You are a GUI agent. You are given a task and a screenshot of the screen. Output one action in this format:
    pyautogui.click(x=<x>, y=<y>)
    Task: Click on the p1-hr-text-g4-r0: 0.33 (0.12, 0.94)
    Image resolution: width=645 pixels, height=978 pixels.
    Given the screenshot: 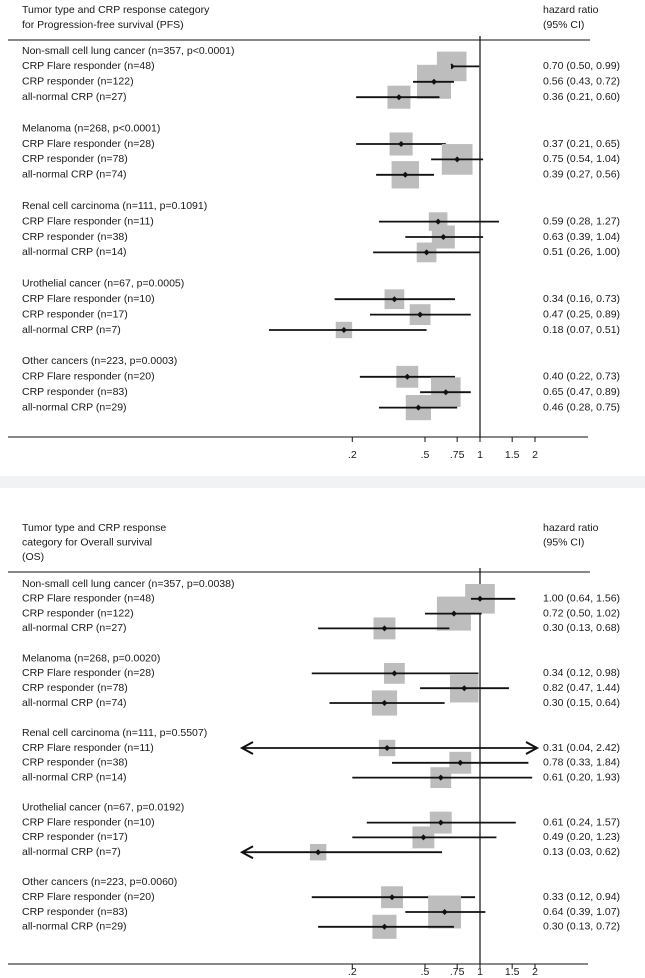 What is the action you would take?
    pyautogui.click(x=581, y=897)
    